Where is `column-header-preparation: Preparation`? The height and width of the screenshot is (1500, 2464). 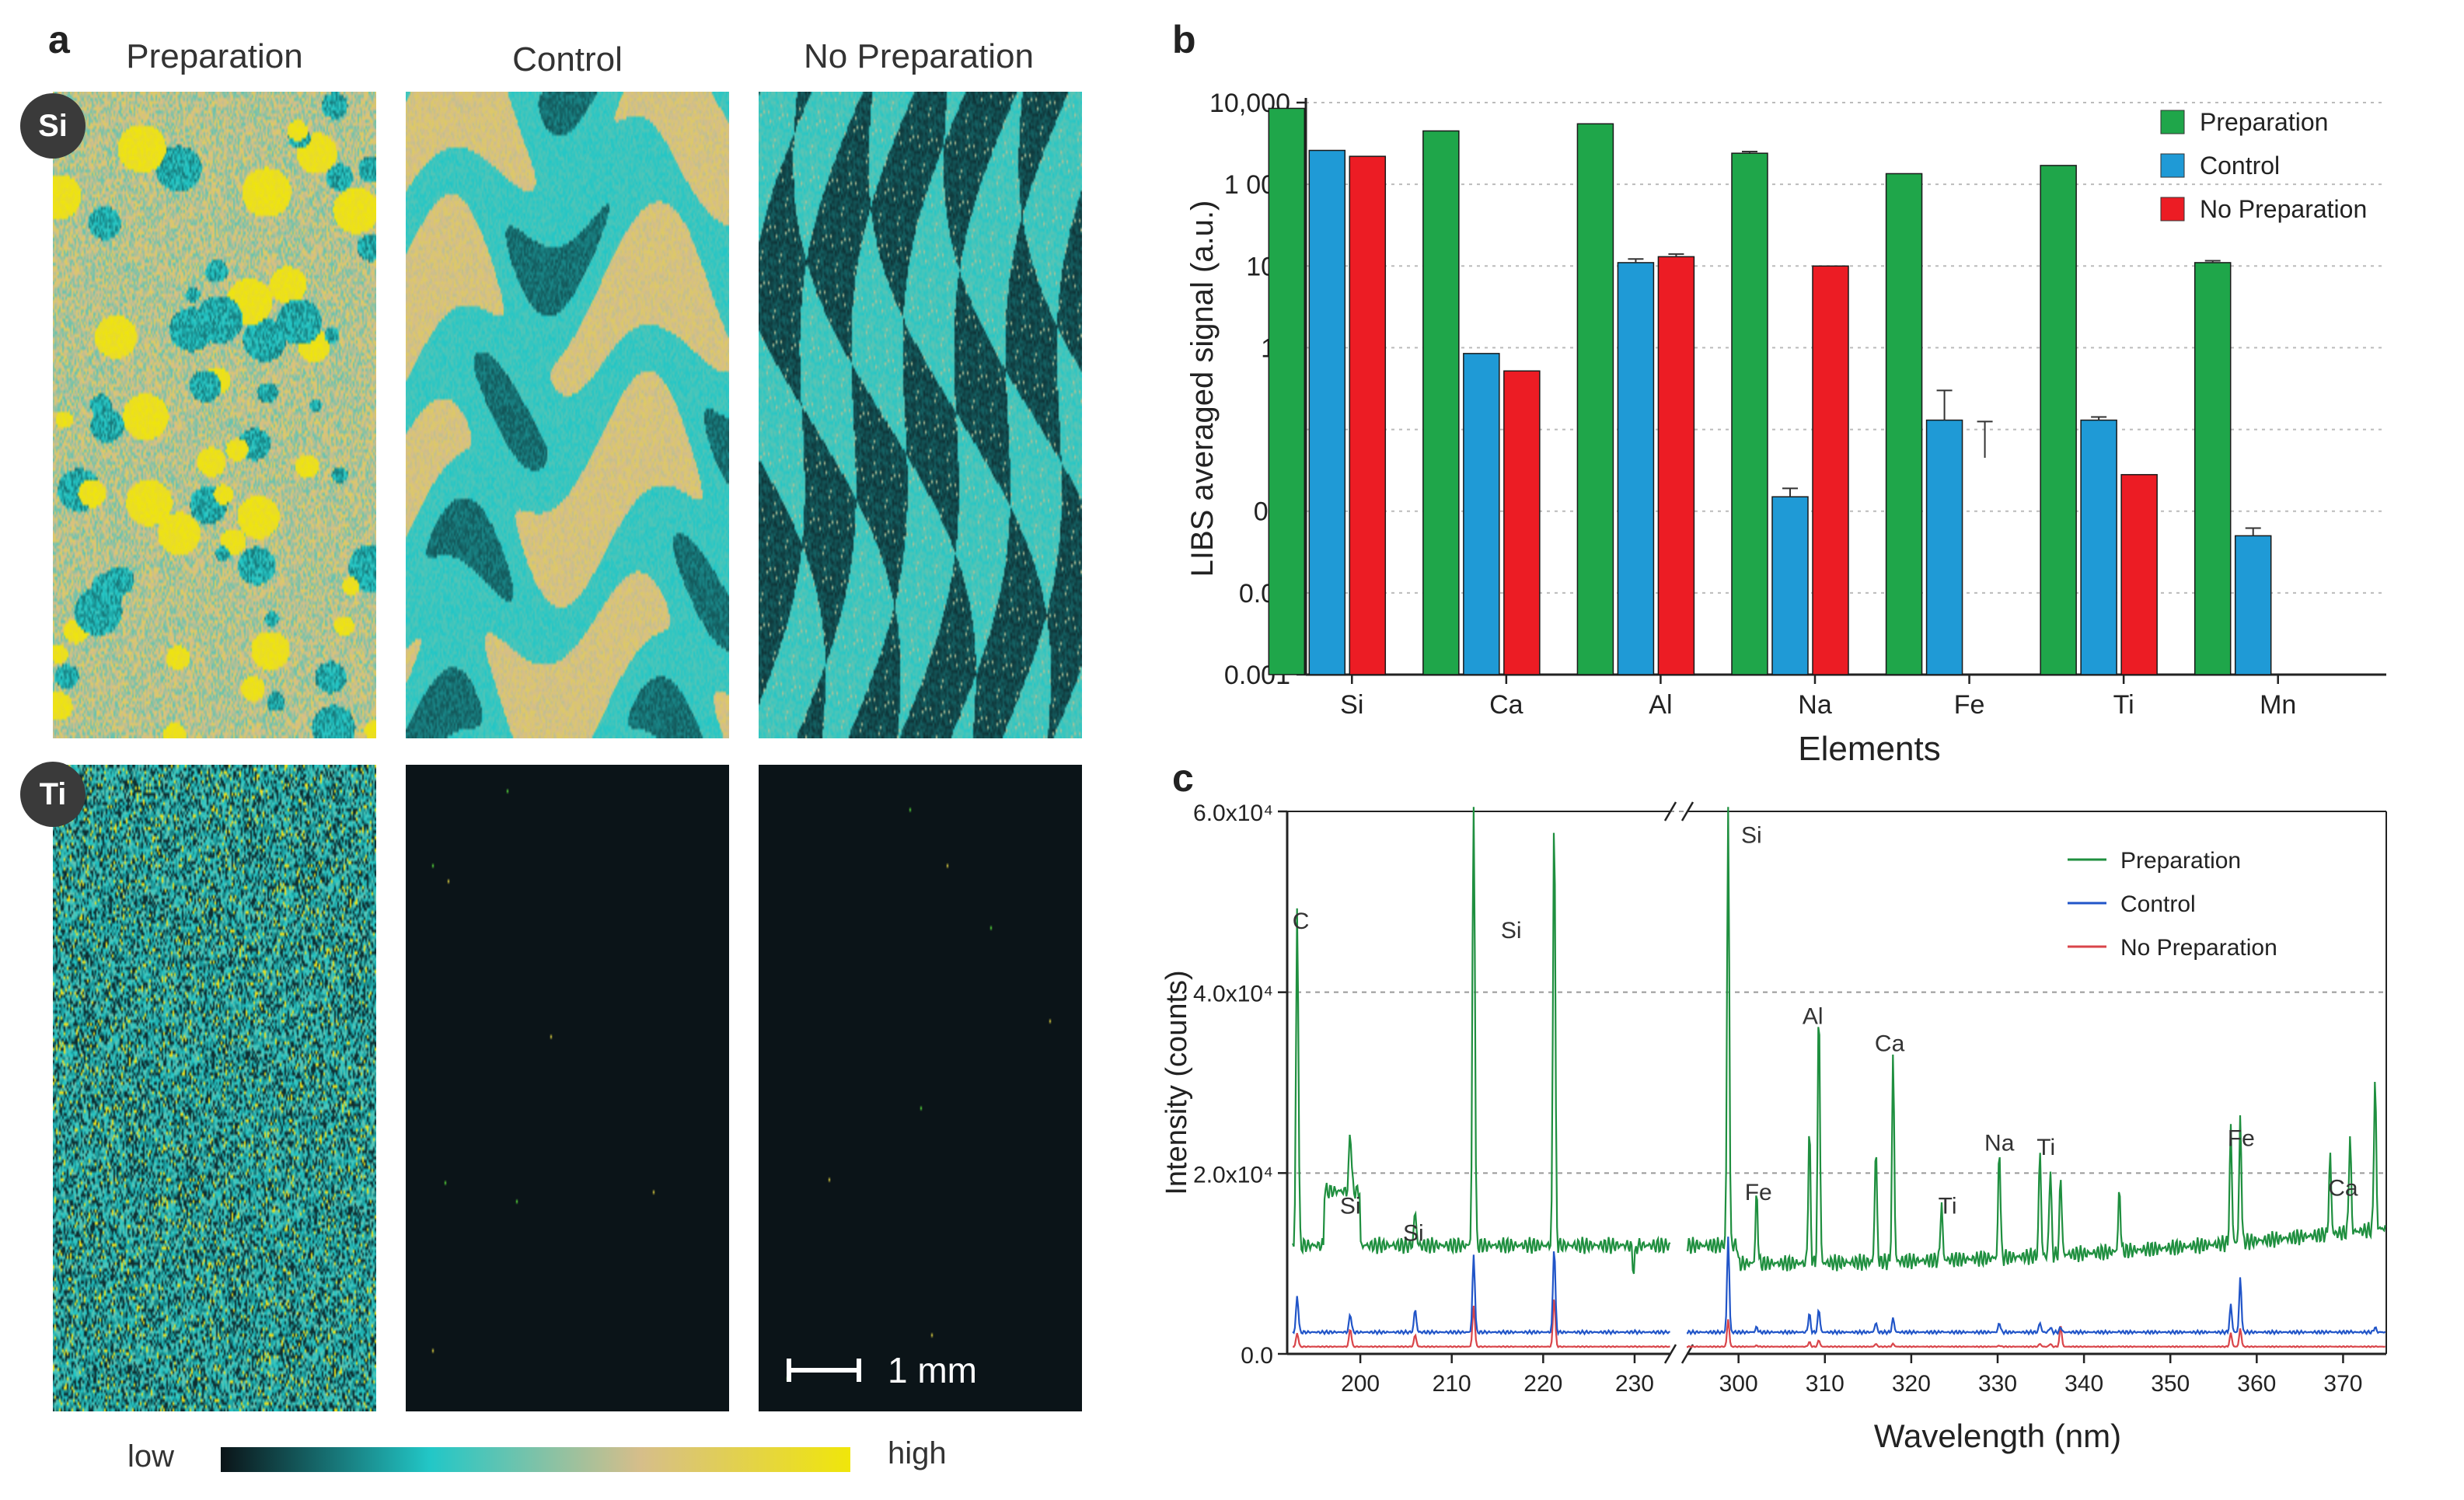 column-header-preparation: Preparation is located at coordinates (215, 56).